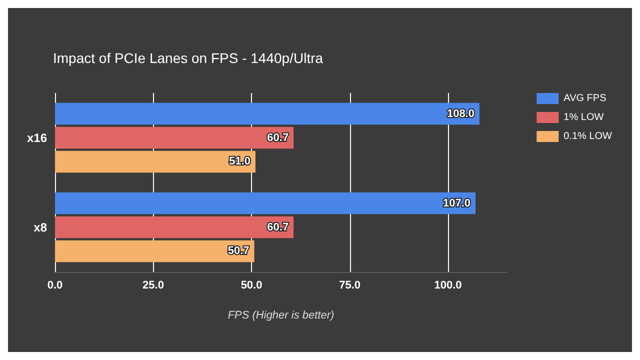 Image resolution: width=640 pixels, height=360 pixels. Describe the element at coordinates (281, 316) in the screenshot. I see `x-axis-title: FPS (Higher is better)` at that location.